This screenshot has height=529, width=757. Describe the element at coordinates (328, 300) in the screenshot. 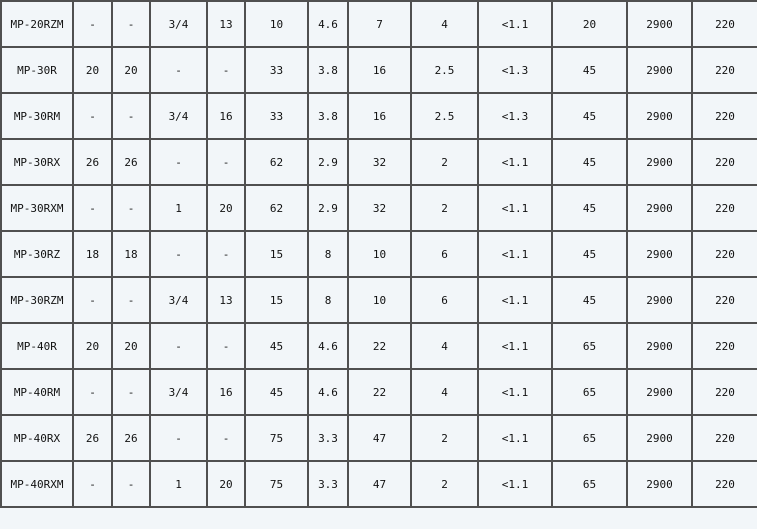

I see `table-cell: 8` at that location.